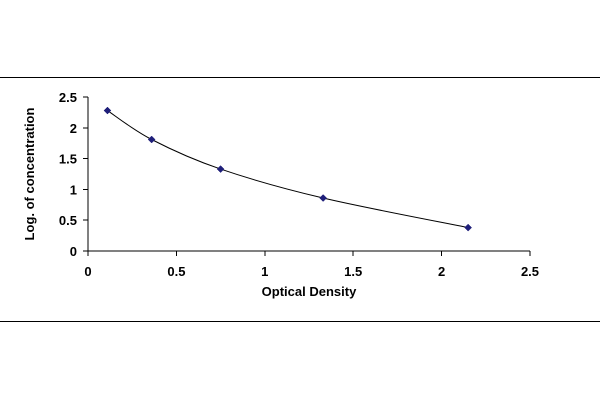  What do you see at coordinates (264, 271) in the screenshot?
I see `x-tick-label: 1` at bounding box center [264, 271].